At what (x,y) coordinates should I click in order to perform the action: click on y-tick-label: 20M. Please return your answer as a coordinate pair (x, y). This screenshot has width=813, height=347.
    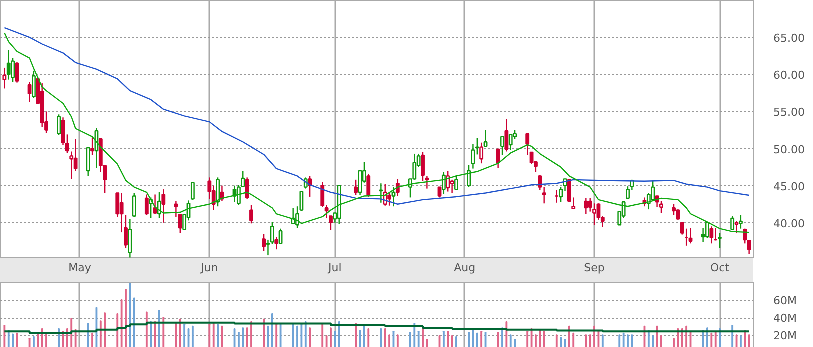
    Looking at the image, I should click on (785, 335).